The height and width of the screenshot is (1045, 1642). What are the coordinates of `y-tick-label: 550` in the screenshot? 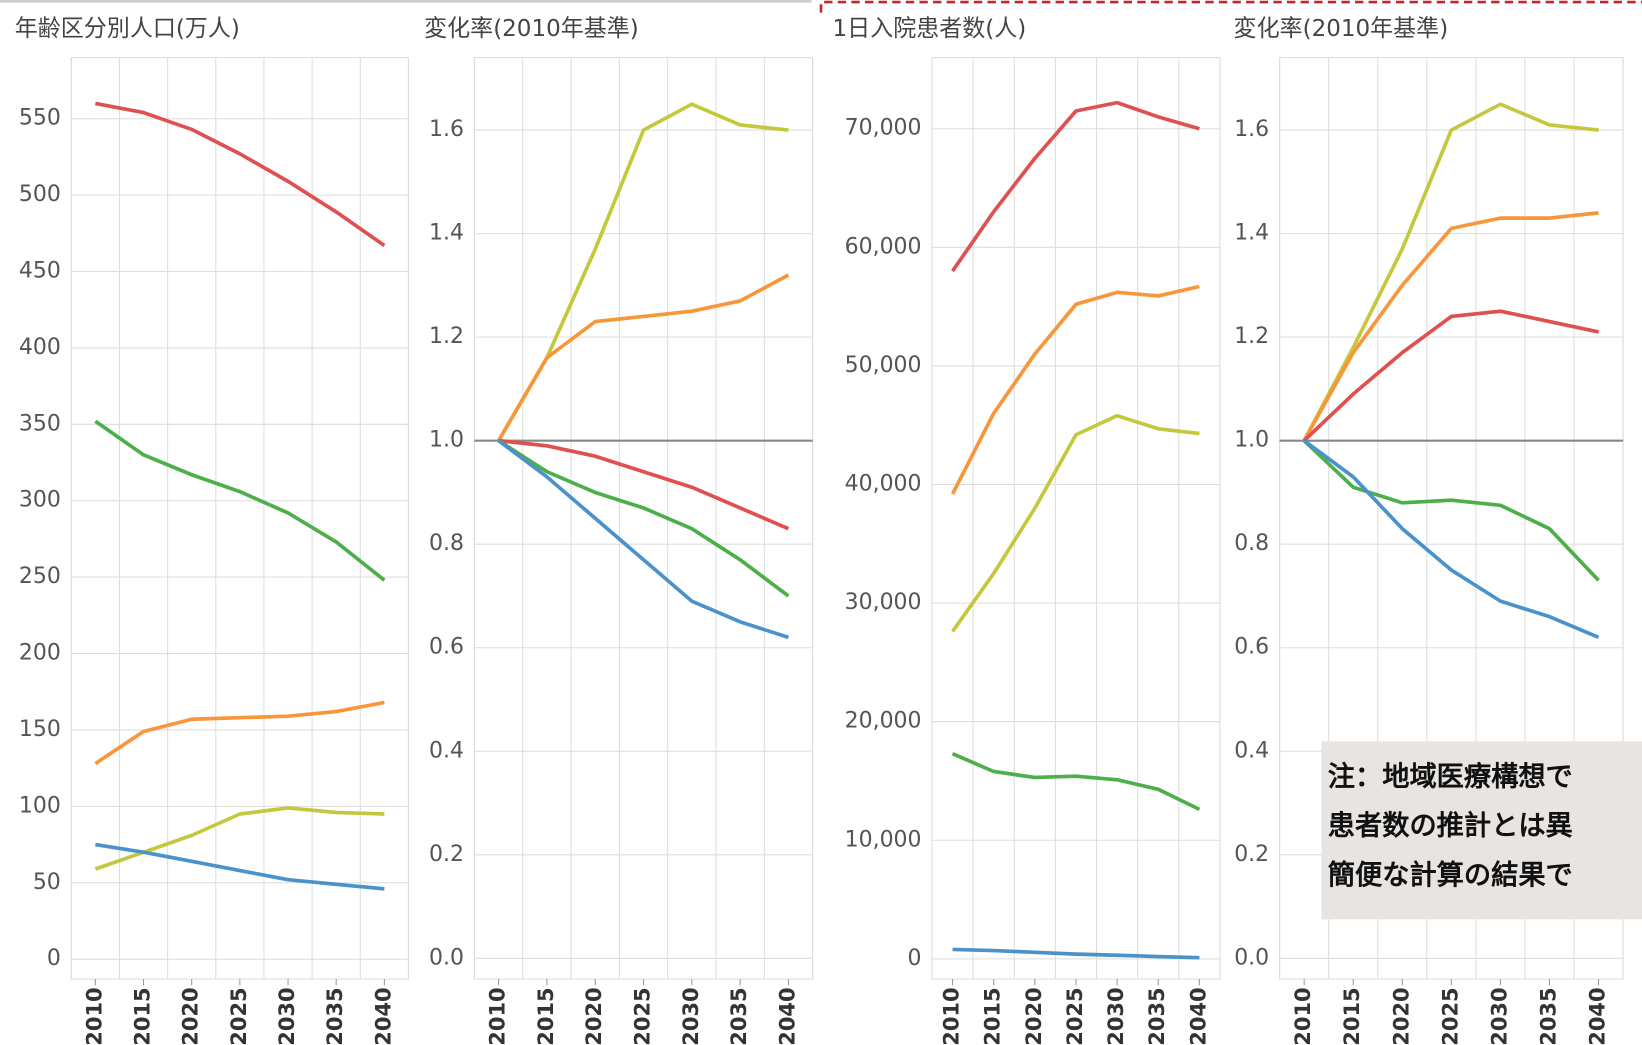 It's located at (40, 118).